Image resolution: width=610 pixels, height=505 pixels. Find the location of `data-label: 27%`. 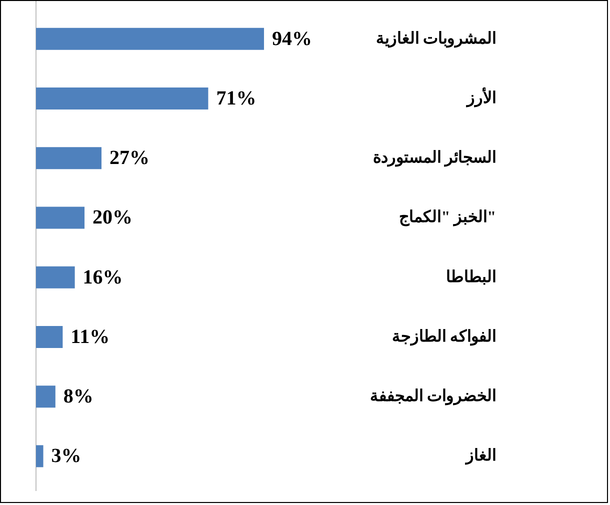

data-label: 27% is located at coordinates (129, 158).